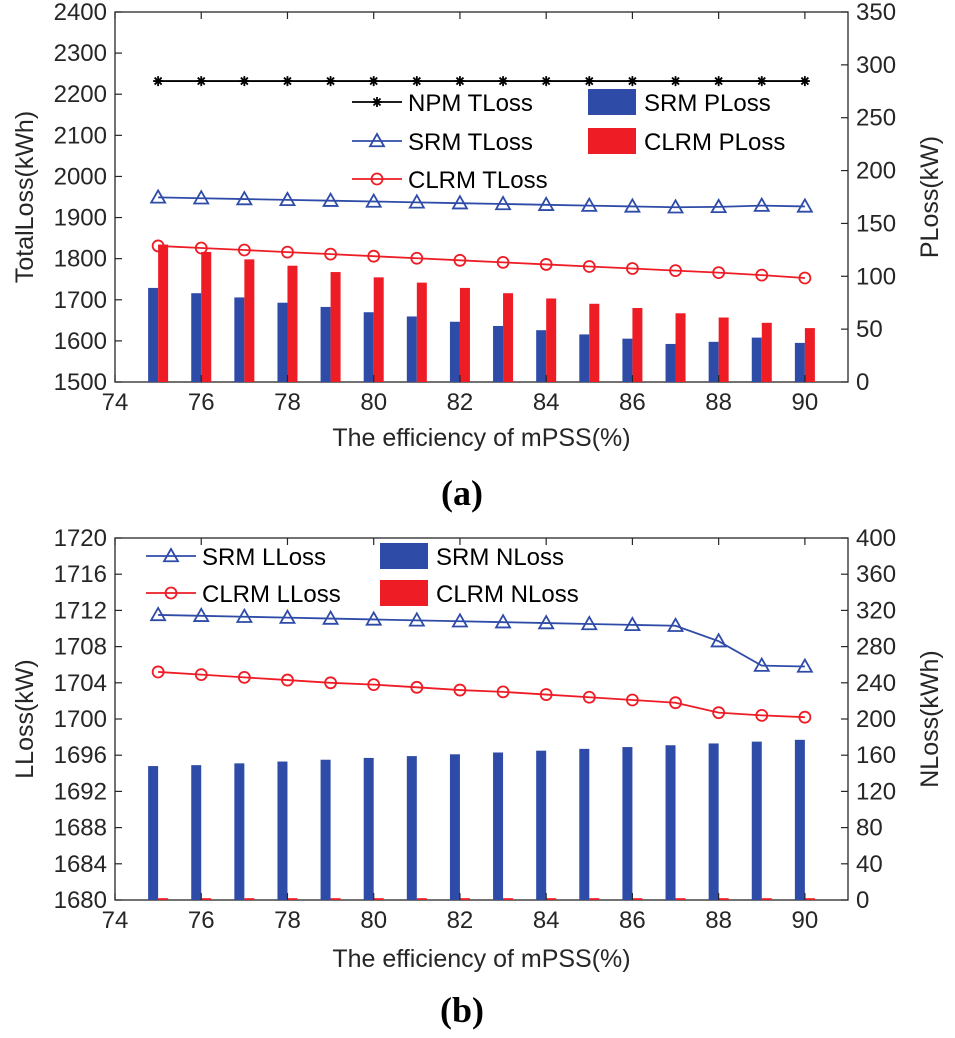 The height and width of the screenshot is (1038, 955). Describe the element at coordinates (507, 594) in the screenshot. I see `legend-label-clrm-nloss: CLRM NLoss` at that location.